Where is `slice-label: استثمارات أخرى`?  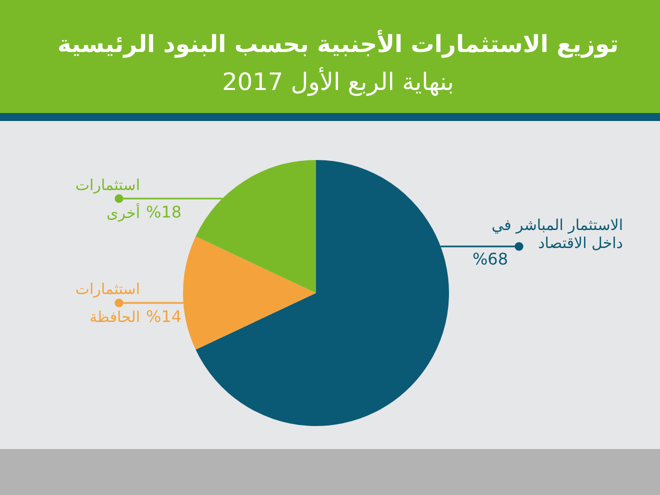 slice-label: استثمارات أخرى is located at coordinates (107, 199).